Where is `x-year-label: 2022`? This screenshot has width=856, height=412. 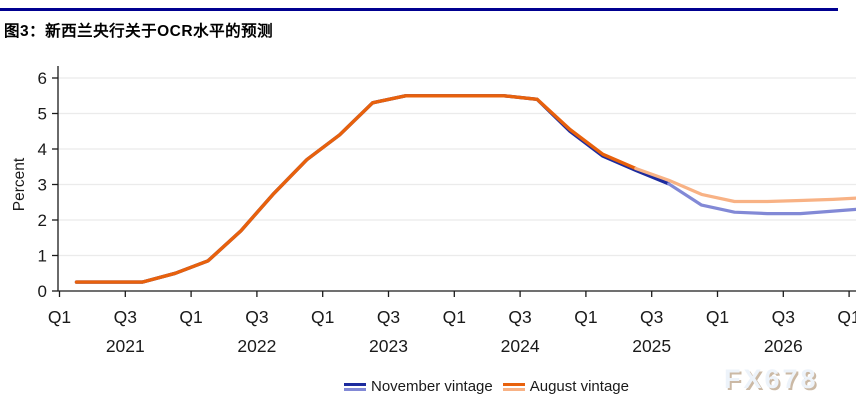 x-year-label: 2022 is located at coordinates (256, 346).